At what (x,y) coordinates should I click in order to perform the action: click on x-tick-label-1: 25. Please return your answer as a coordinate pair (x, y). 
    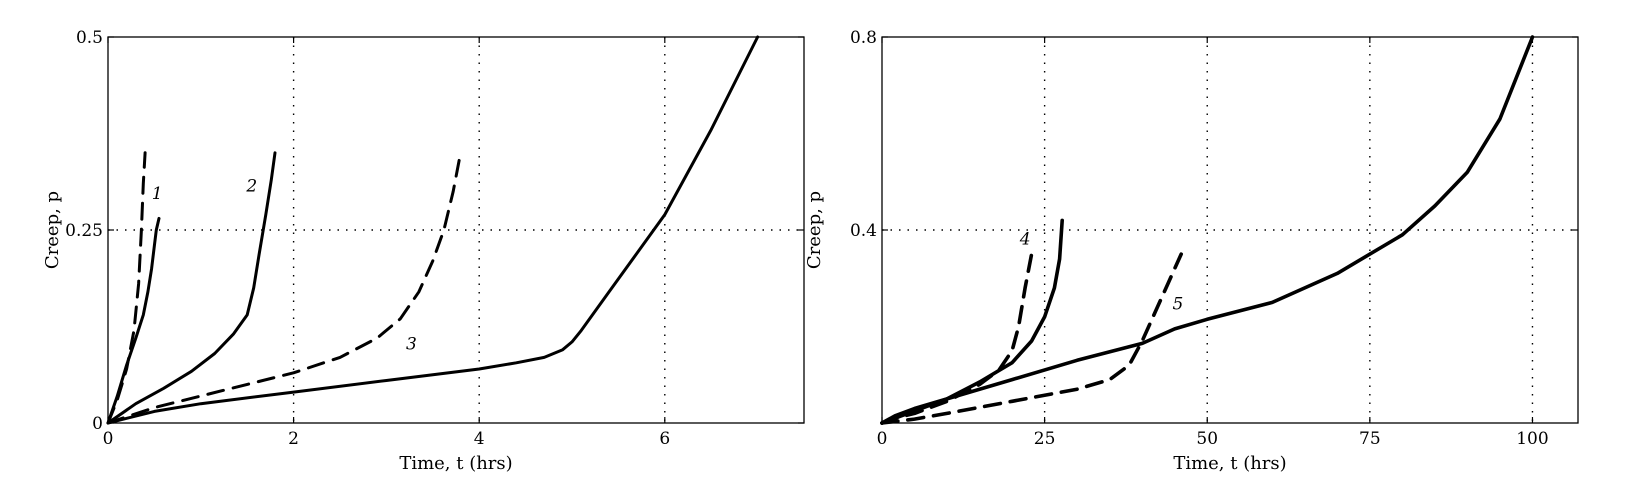
    Looking at the image, I should click on (1045, 439).